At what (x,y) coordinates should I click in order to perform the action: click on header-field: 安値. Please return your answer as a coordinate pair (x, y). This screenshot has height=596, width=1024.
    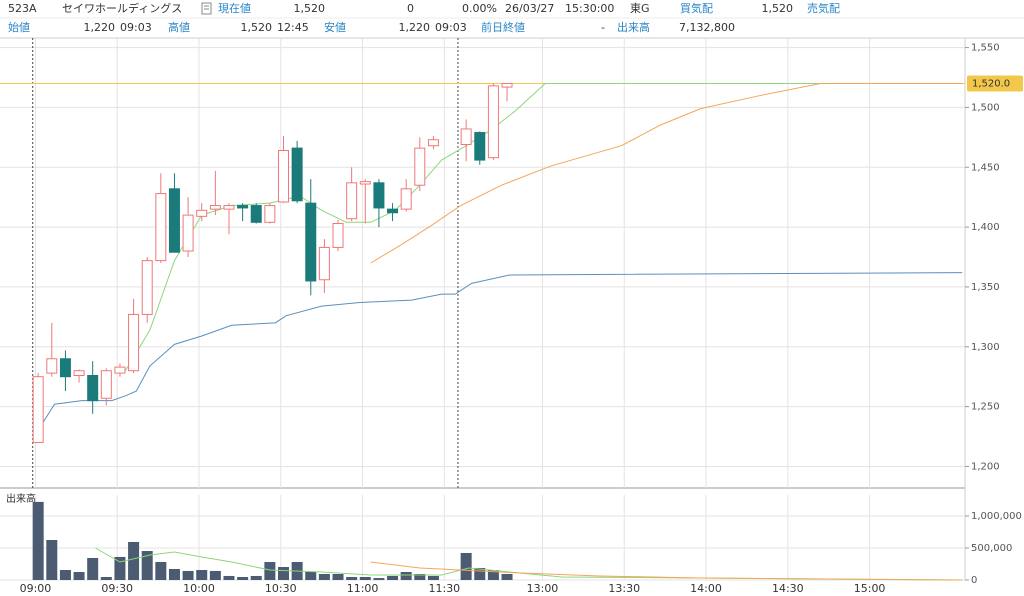
    Looking at the image, I should click on (335, 27).